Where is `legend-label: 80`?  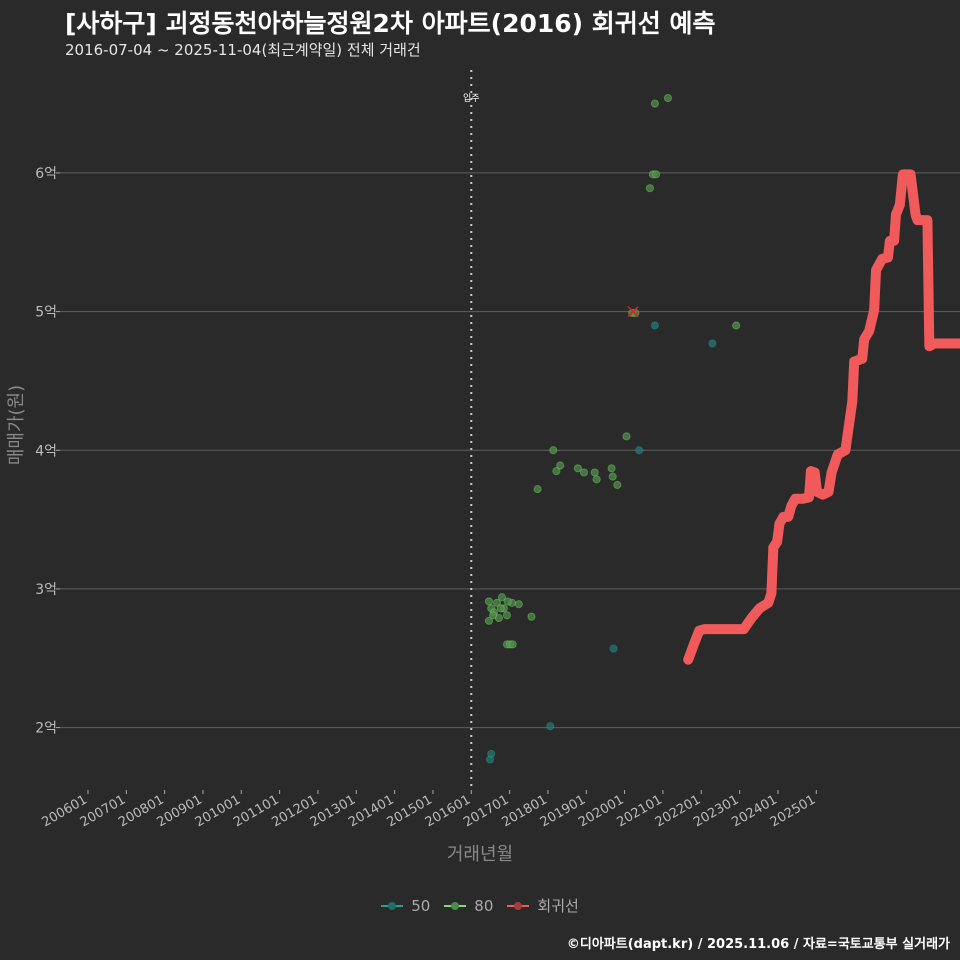 legend-label: 80 is located at coordinates (484, 905).